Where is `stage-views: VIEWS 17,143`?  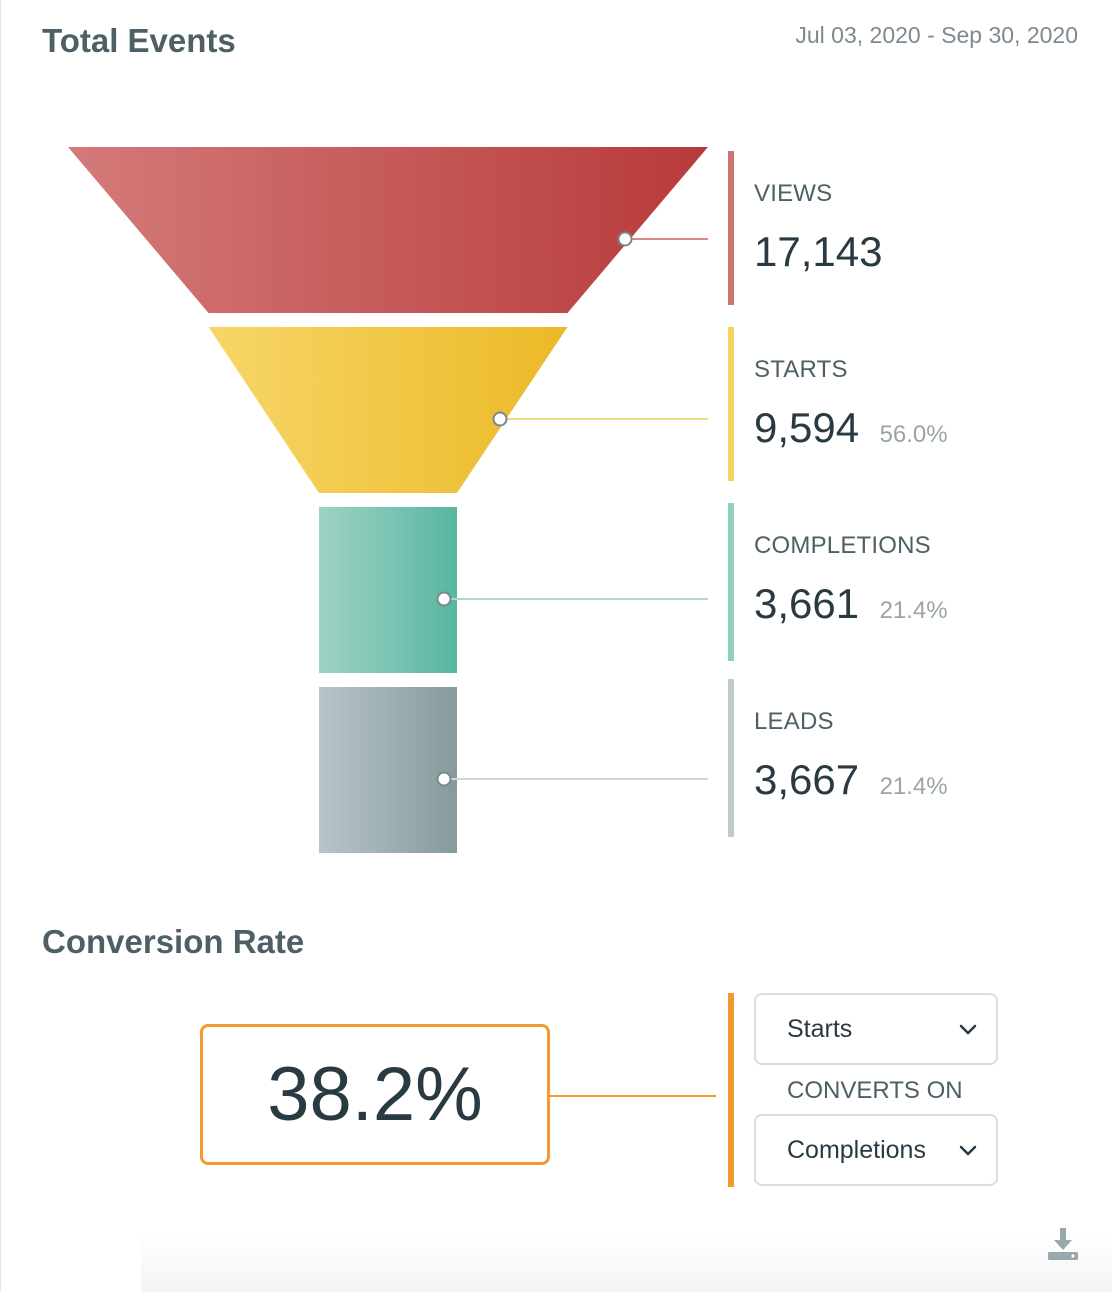
stage-views: VIEWS 17,143 is located at coordinates (818, 228).